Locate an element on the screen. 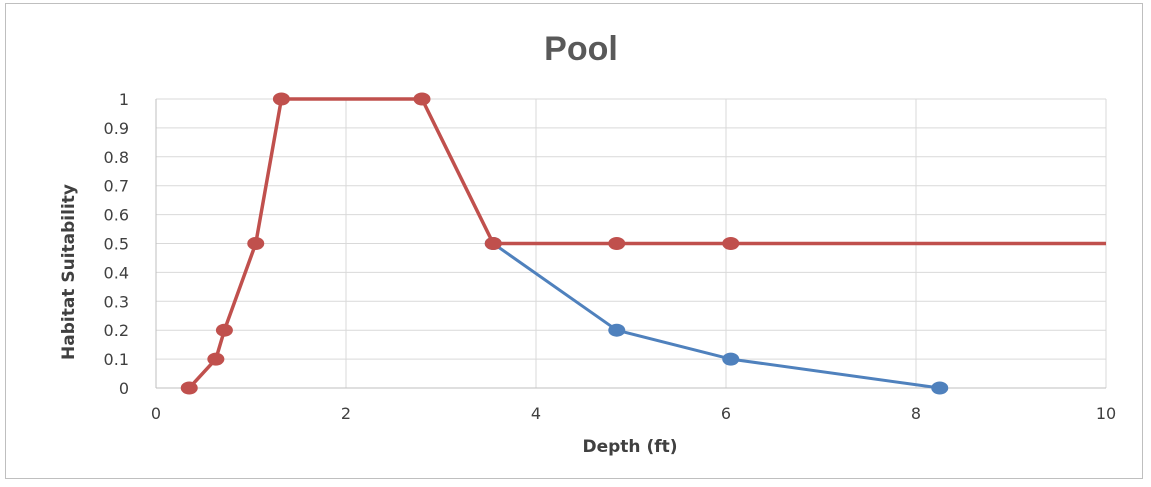  y-tick-labels: 0 0.1 0.2 0.3 0.4 0.5 0.6 0.7 0.8 0.9 1 is located at coordinates (116, 244).